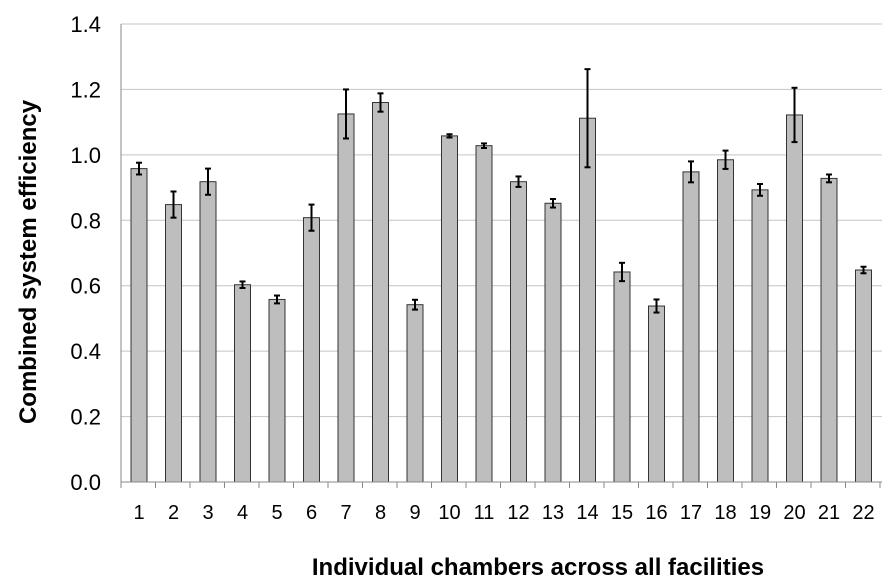  What do you see at coordinates (656, 513) in the screenshot?
I see `x-tick-label: 16` at bounding box center [656, 513].